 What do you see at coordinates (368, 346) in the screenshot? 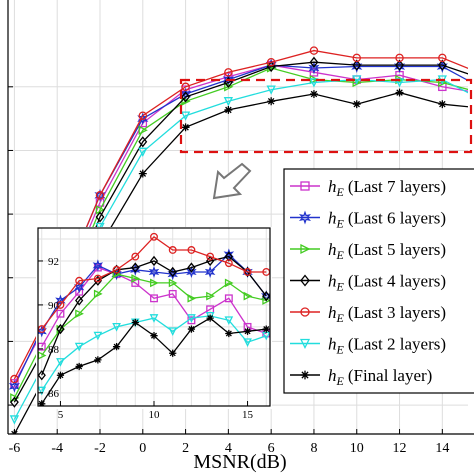
I see `legend-entry: hE (Last 2 layers)` at bounding box center [368, 346].